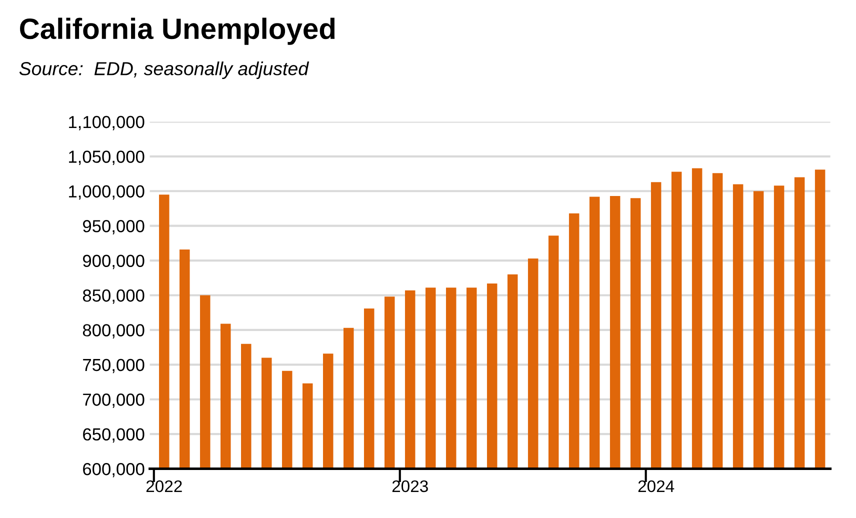 This screenshot has height=518, width=856. Describe the element at coordinates (113, 366) in the screenshot. I see `y-tick-label: 750,000` at that location.